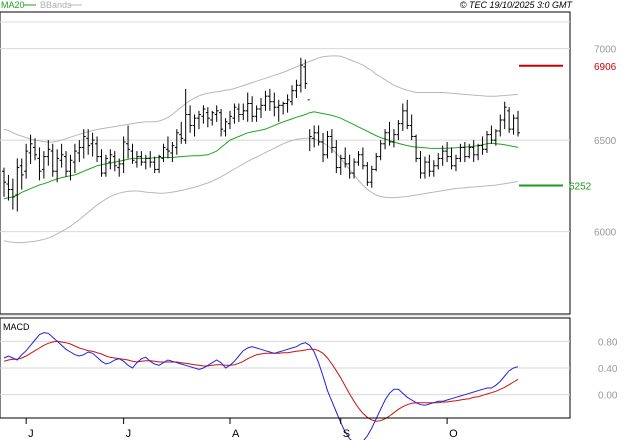  Describe the element at coordinates (56, 5) in the screenshot. I see `bbands-legend-label: BBands` at that location.